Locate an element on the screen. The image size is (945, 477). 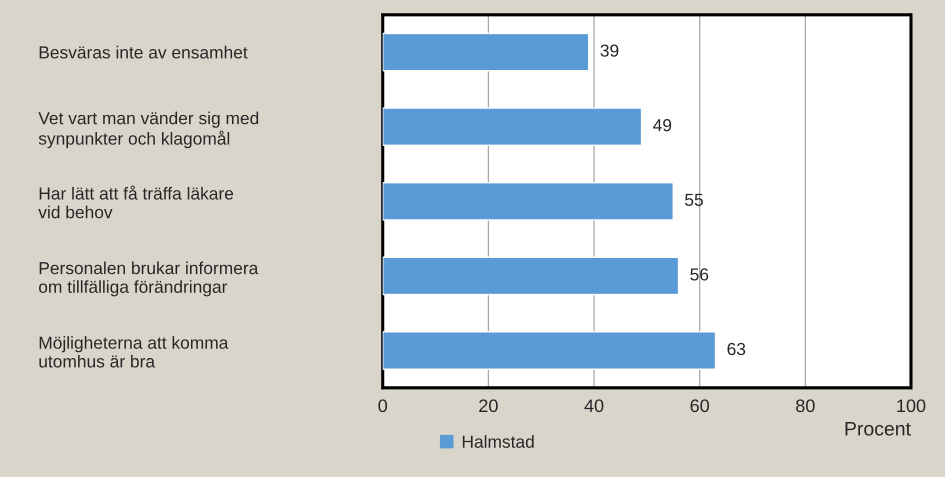
y-tick-label: Har lätt att få träffa läkare vid behov is located at coordinates (136, 202).